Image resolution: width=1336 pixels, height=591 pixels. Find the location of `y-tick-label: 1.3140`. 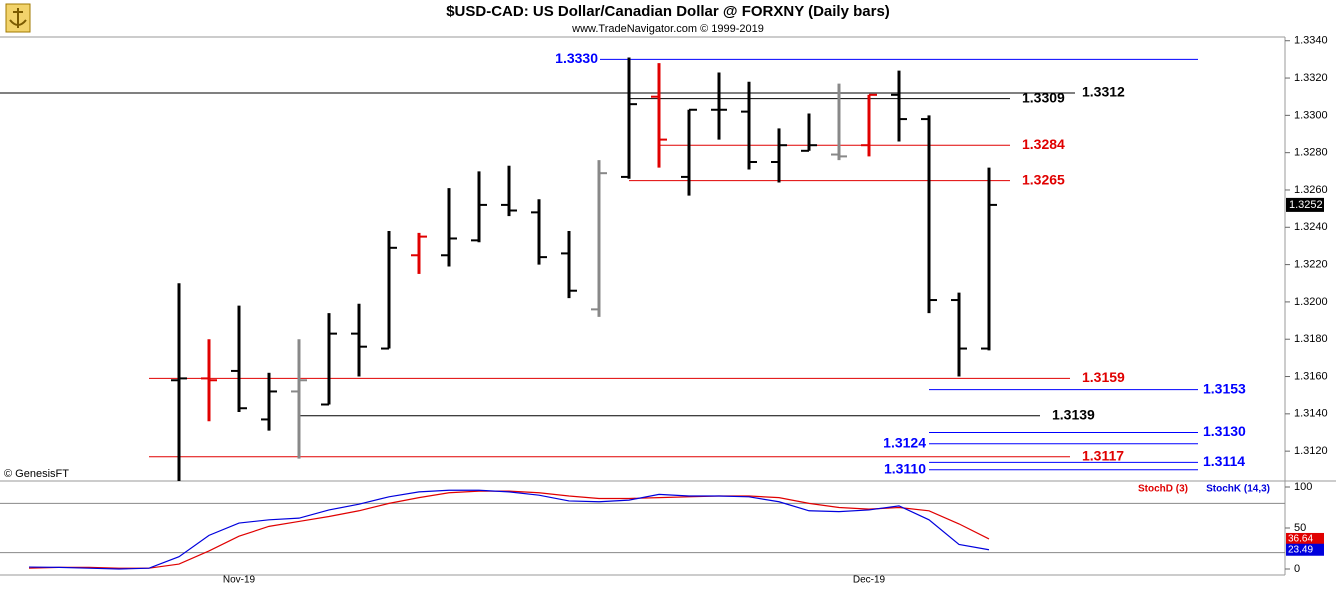

y-tick-label: 1.3140 is located at coordinates (1311, 414).